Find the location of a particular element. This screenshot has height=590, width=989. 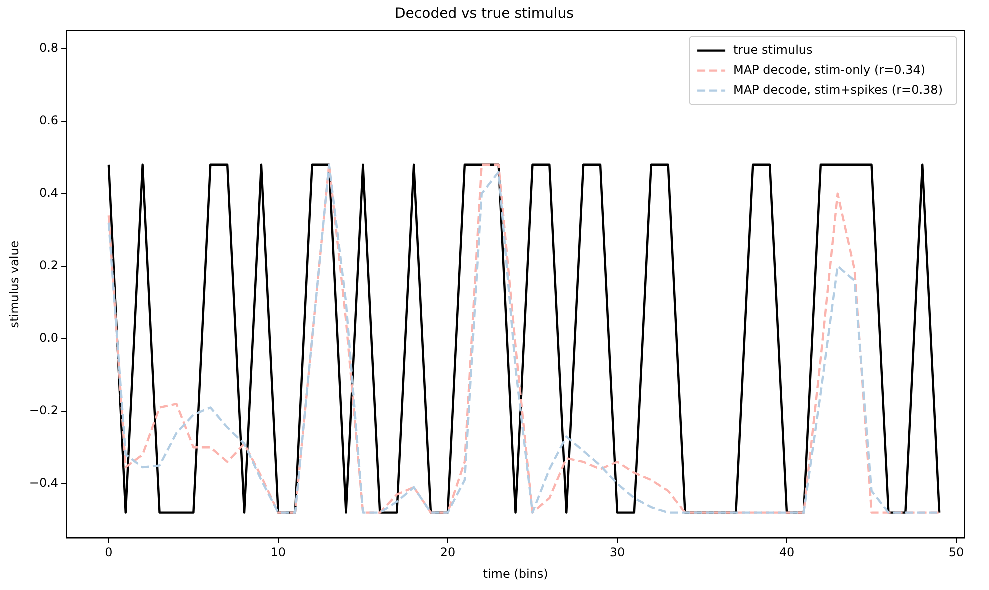

y-axis-title: stimulus value is located at coordinates (14, 284).